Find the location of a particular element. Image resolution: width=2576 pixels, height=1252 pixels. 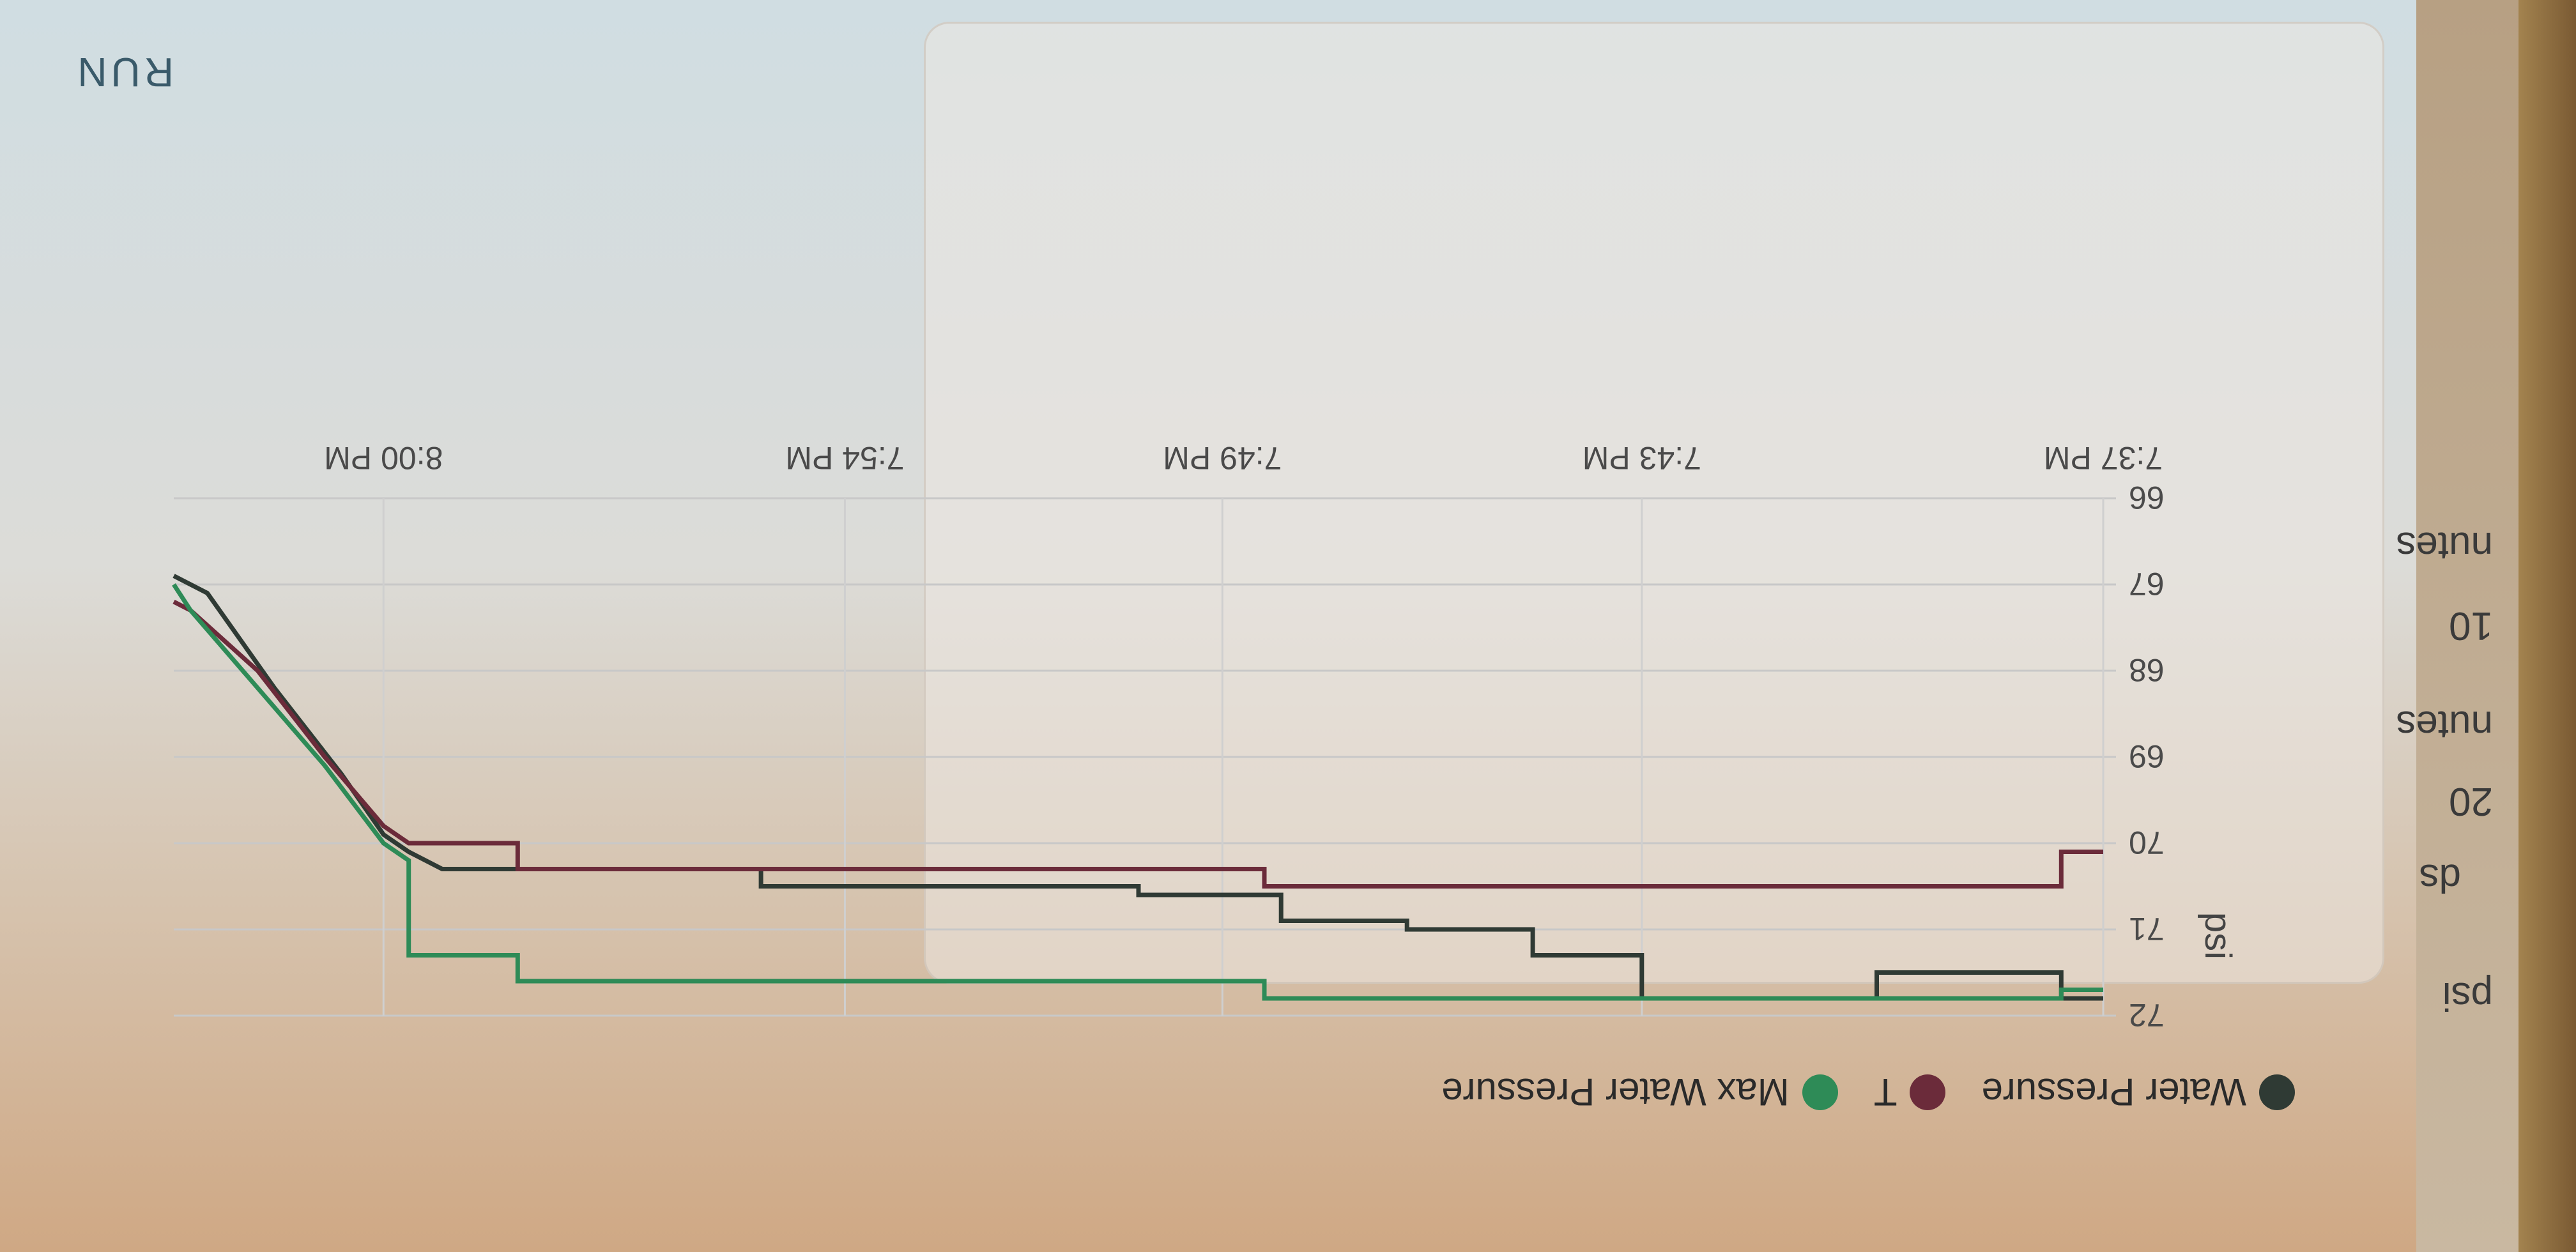

y-tick-label: 67 is located at coordinates (2147, 584).